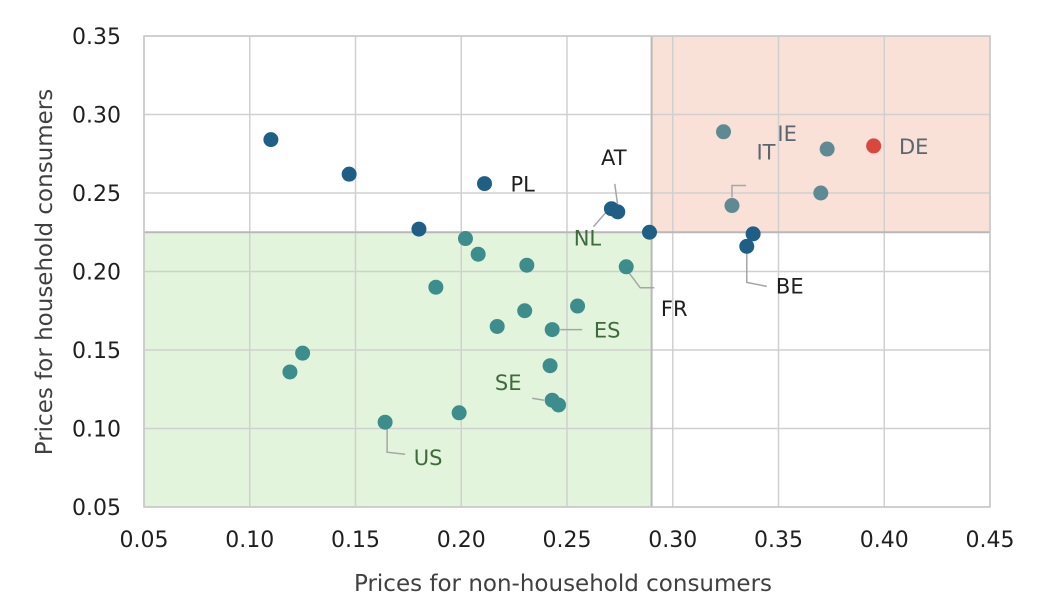  What do you see at coordinates (614, 158) in the screenshot?
I see `point-label-at: AT` at bounding box center [614, 158].